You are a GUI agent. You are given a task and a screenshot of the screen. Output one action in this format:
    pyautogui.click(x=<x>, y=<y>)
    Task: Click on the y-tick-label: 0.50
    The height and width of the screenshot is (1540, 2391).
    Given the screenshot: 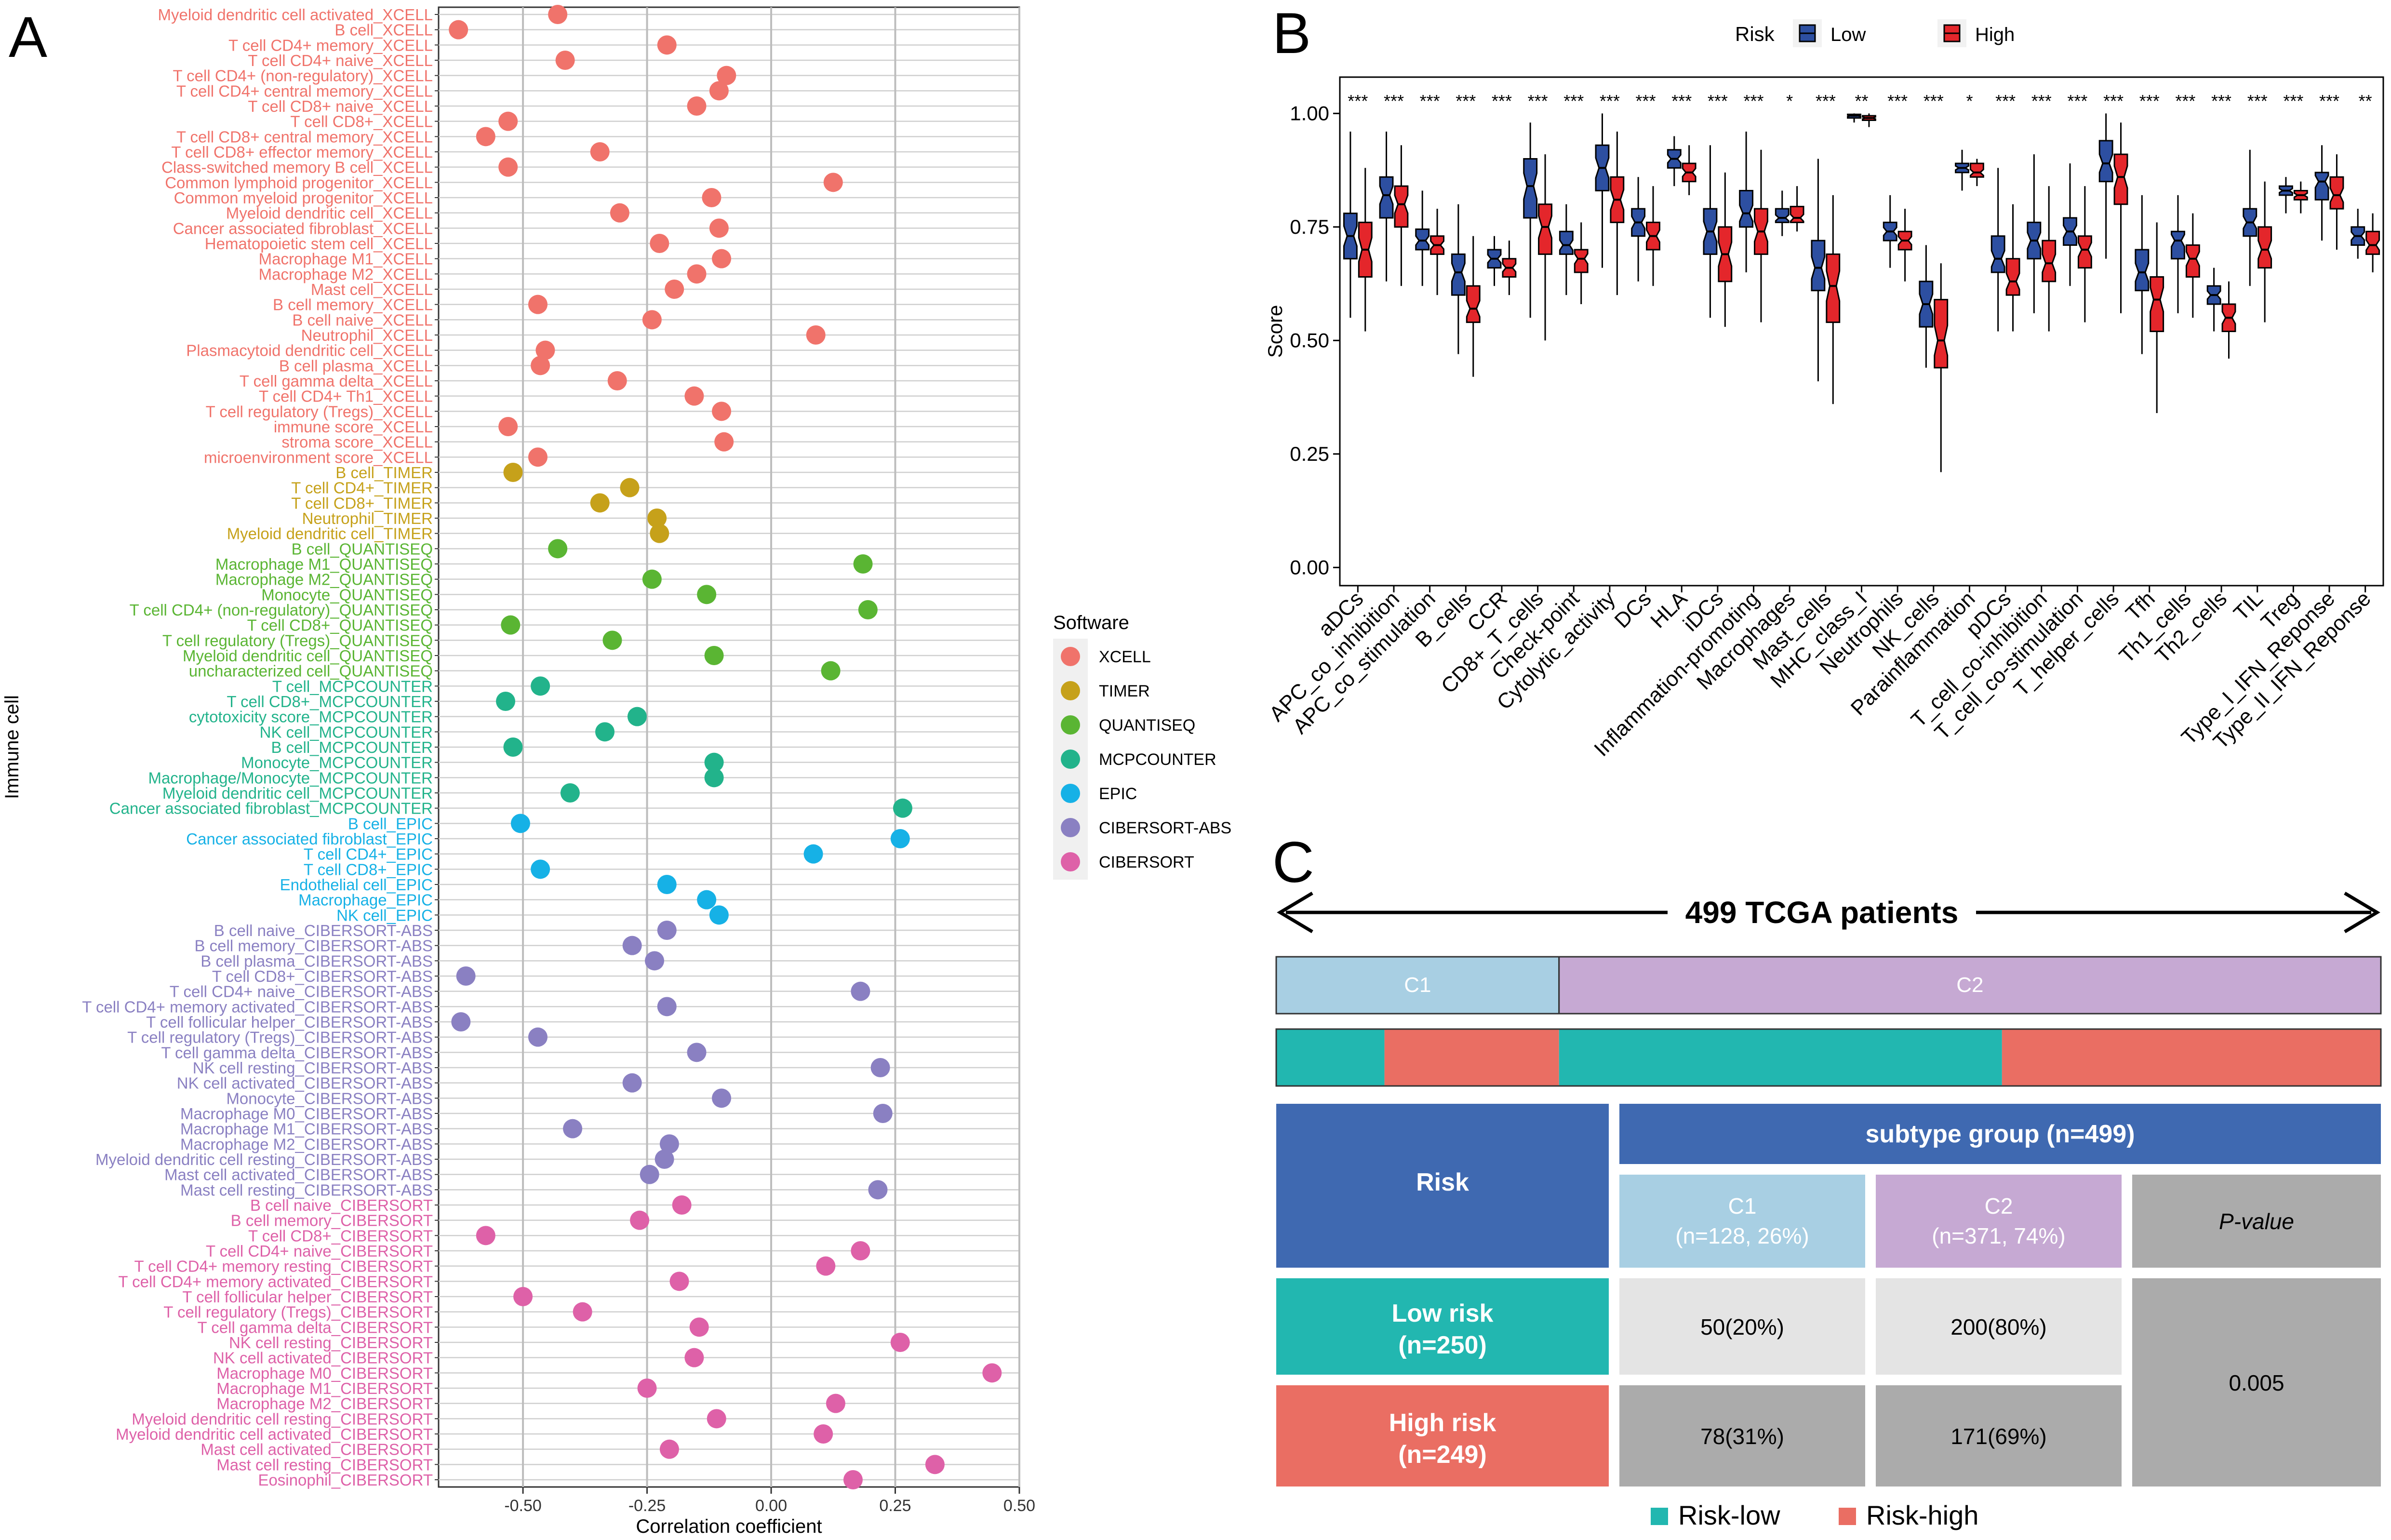 What is the action you would take?
    pyautogui.click(x=1309, y=340)
    